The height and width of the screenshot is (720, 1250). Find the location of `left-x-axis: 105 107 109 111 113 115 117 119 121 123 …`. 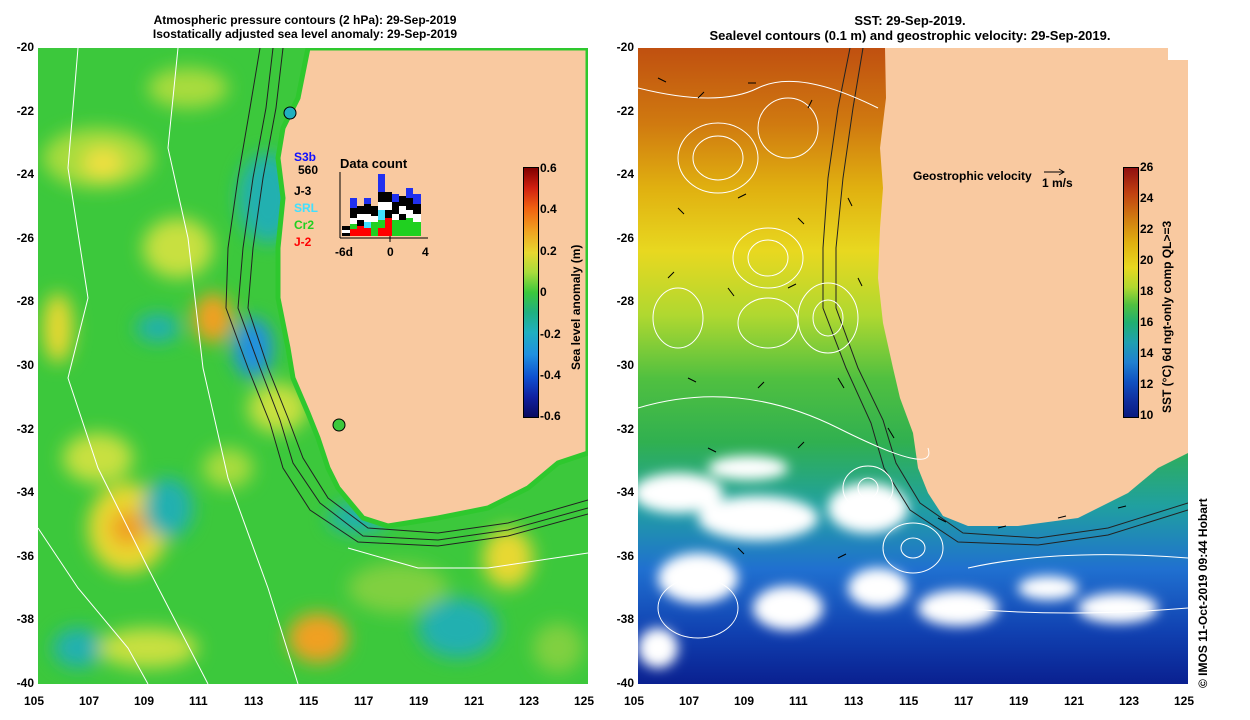

left-x-axis: 105 107 109 111 113 115 117 119 121 123 … is located at coordinates (314, 703).